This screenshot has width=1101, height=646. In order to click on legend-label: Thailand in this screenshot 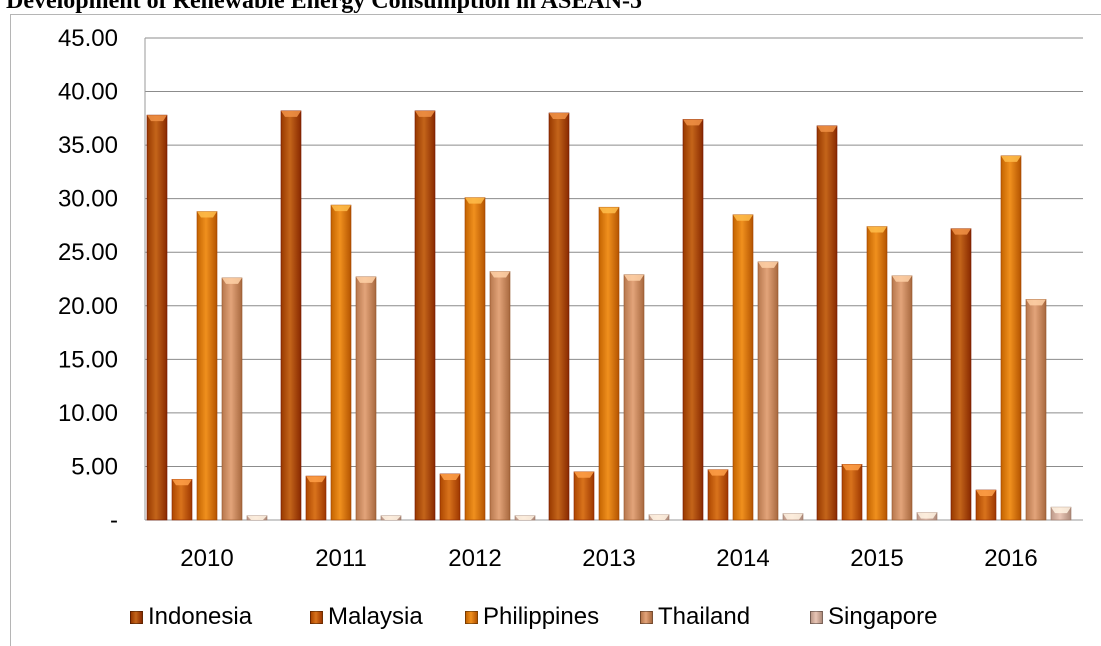, I will do `click(704, 616)`.